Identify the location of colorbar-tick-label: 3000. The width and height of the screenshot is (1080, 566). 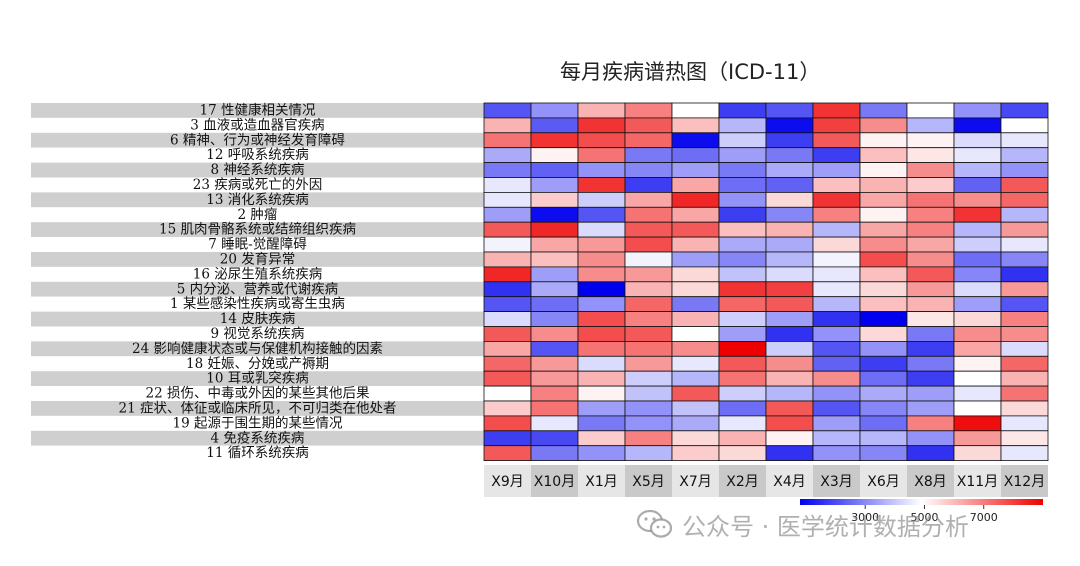
(865, 517).